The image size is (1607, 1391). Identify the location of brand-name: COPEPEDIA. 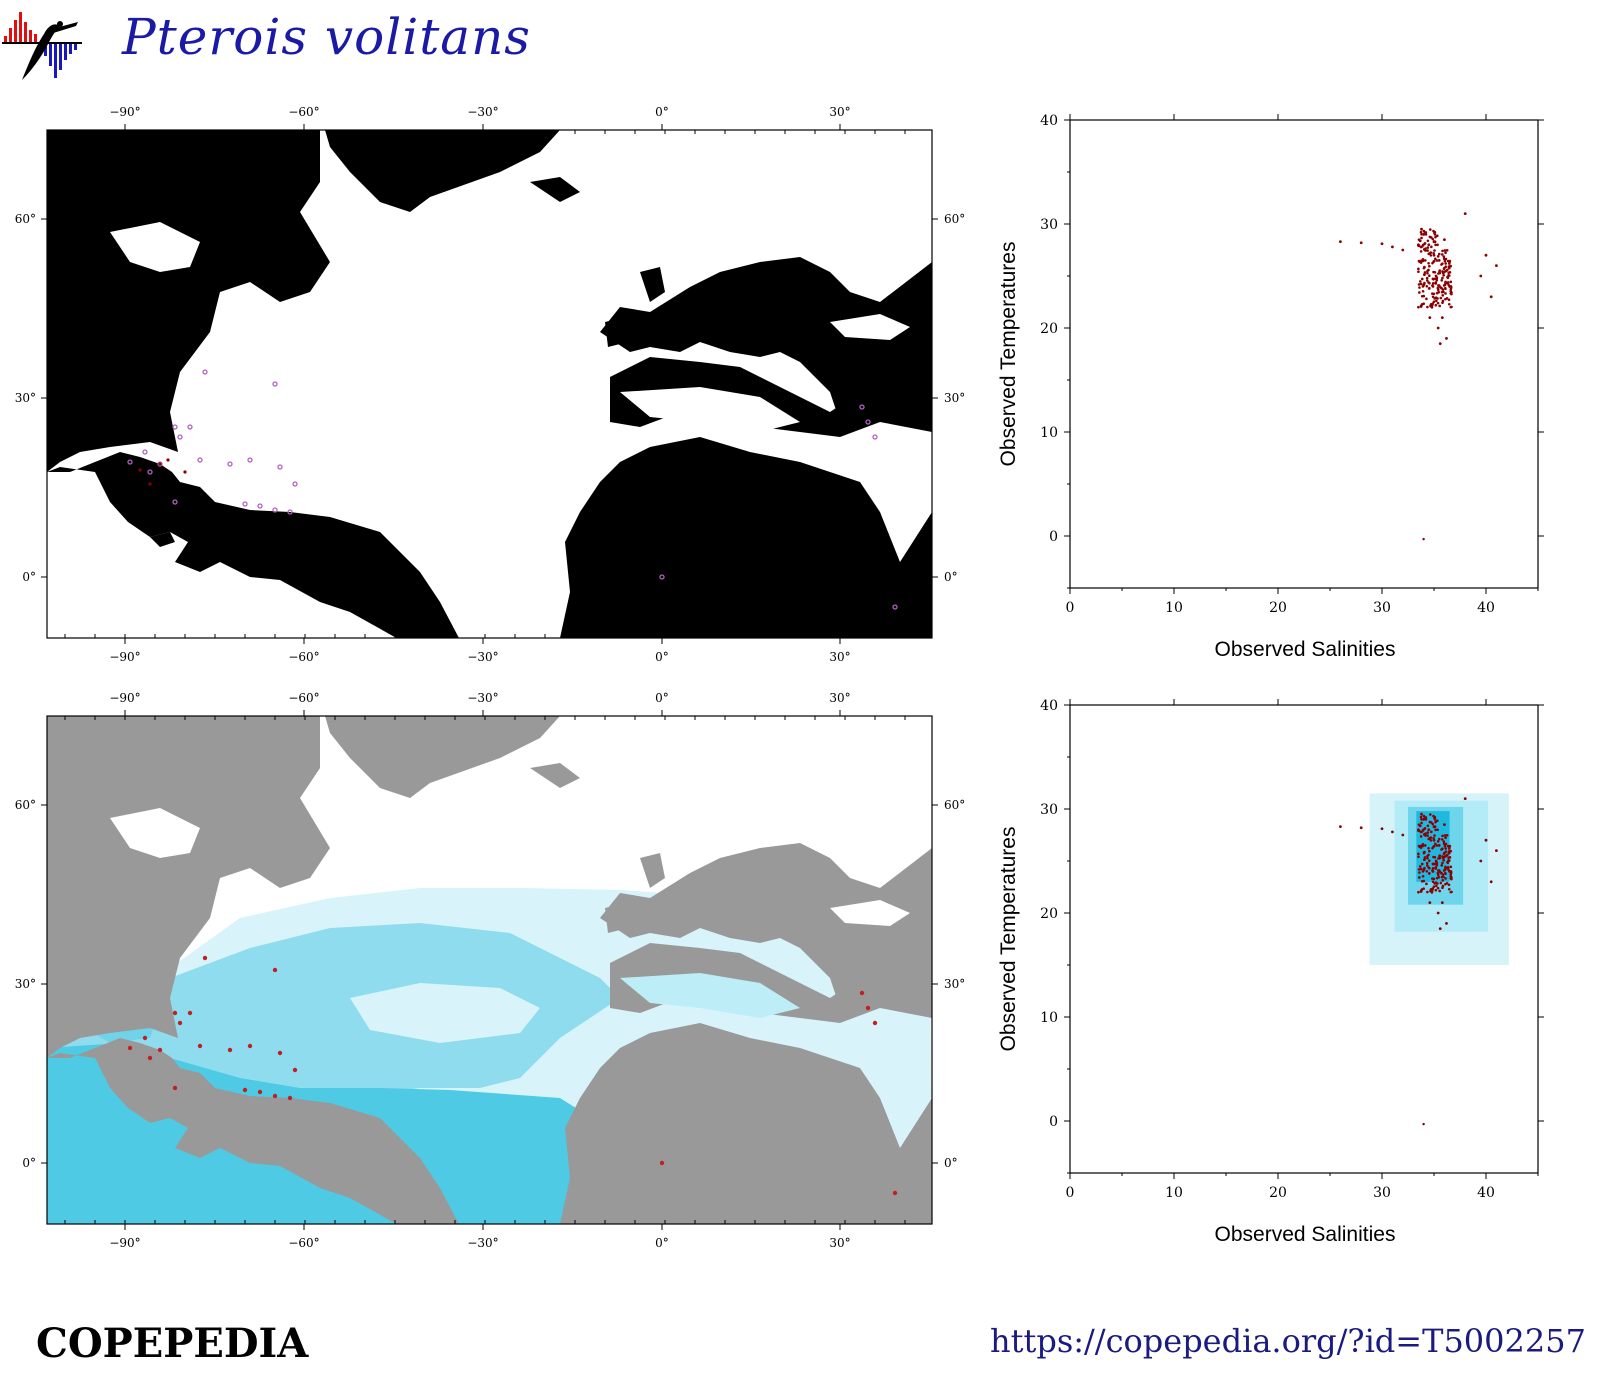
(172, 1343).